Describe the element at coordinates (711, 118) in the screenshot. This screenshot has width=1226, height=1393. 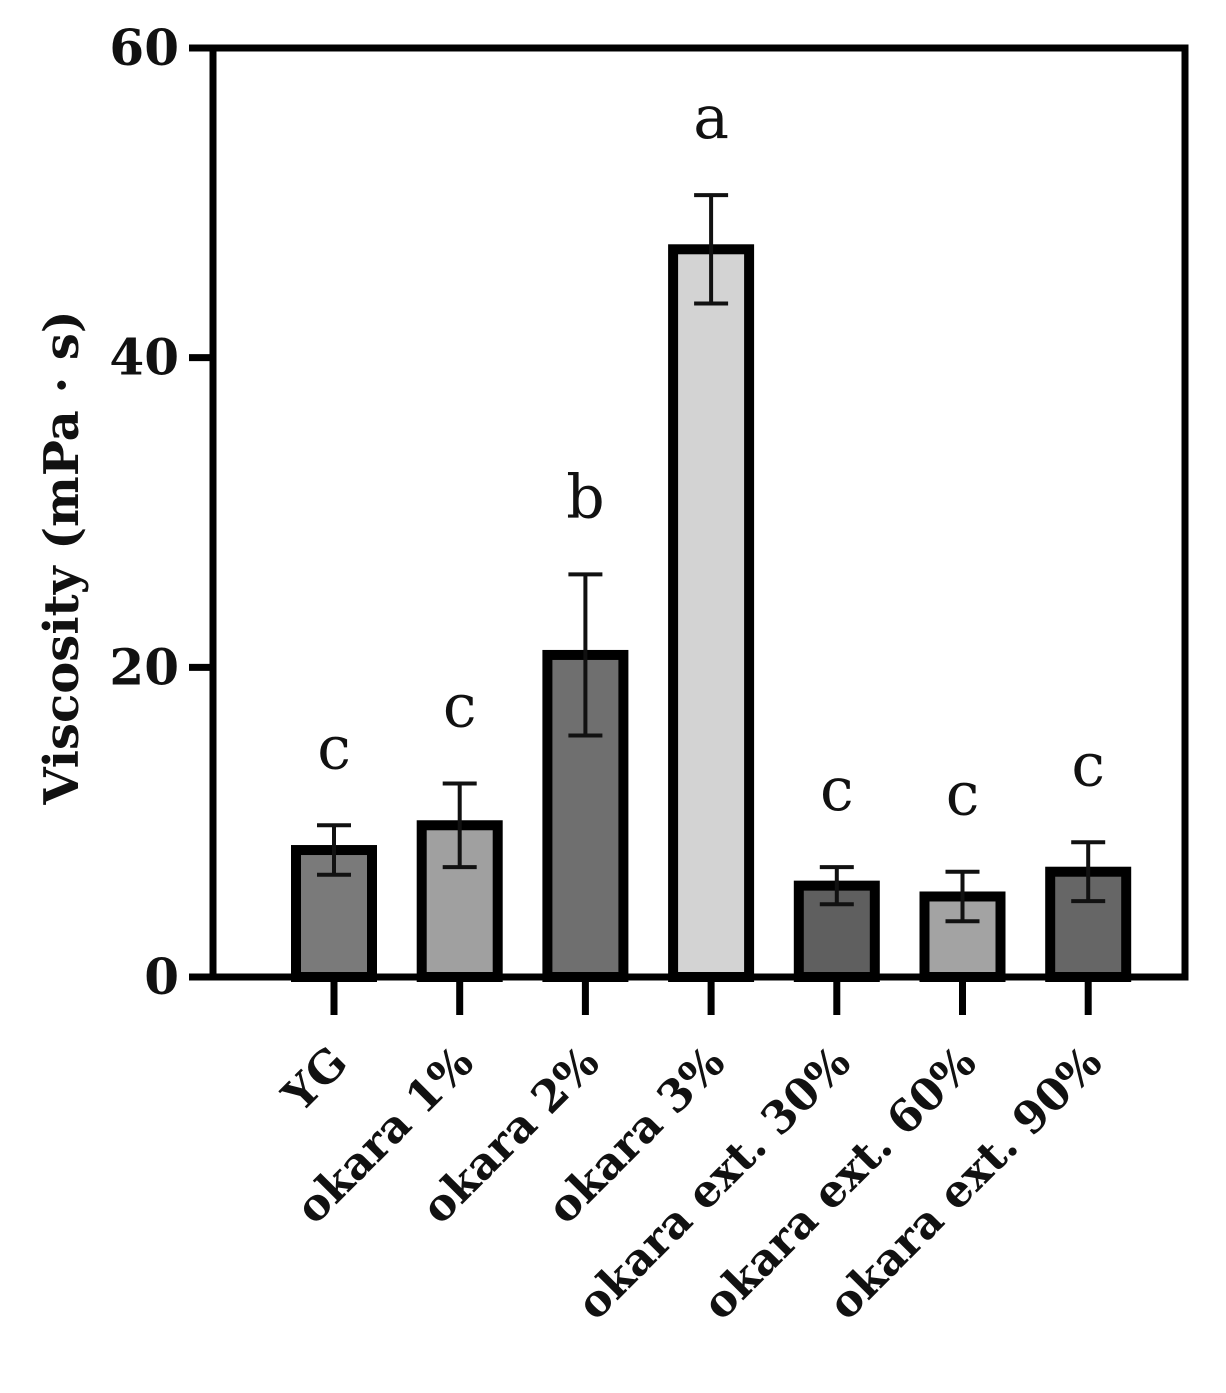
I see `significance-letter: a` at that location.